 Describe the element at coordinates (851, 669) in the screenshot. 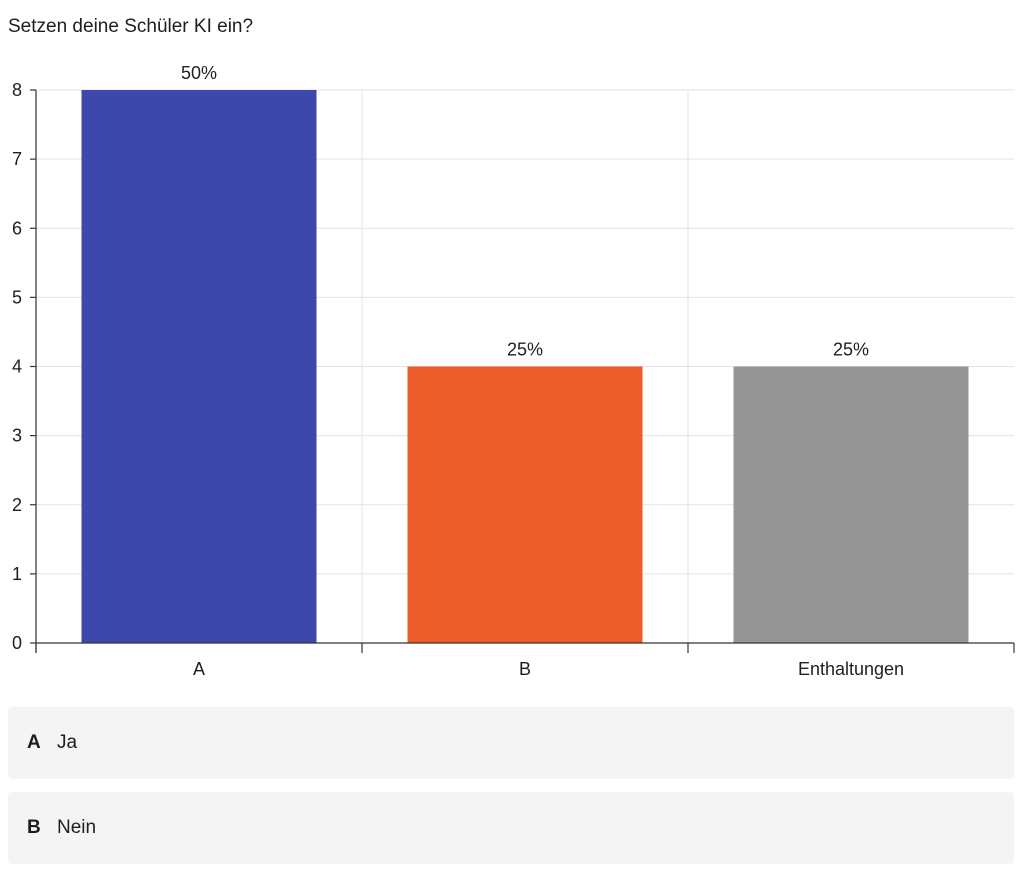

I see `x-tick-label: Enthaltungen` at that location.